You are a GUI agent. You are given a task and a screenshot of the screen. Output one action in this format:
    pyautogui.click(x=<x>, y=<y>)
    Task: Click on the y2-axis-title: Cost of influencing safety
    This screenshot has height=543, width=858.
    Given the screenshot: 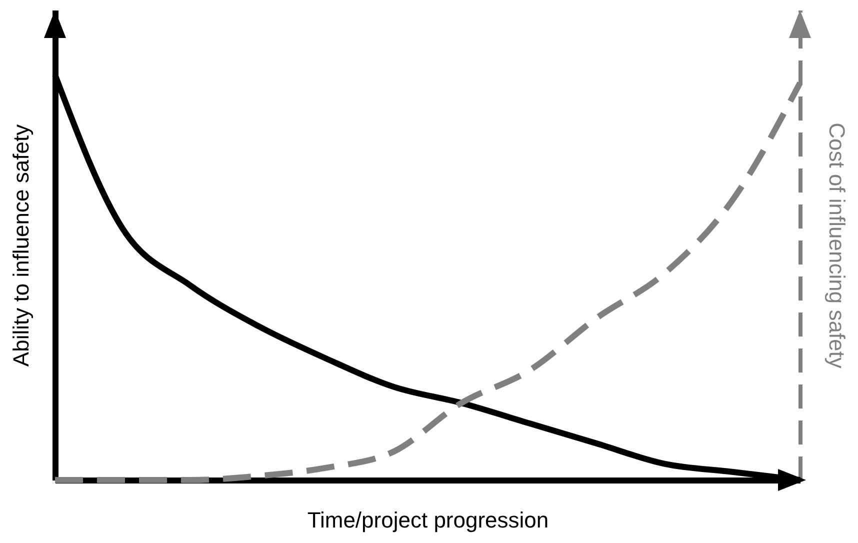 What is the action you would take?
    pyautogui.click(x=837, y=245)
    